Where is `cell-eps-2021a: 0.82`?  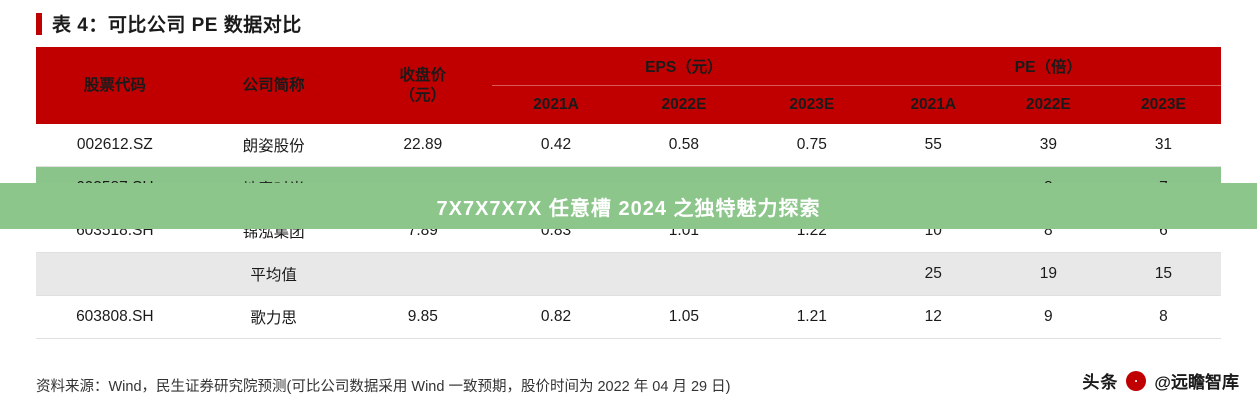
cell-eps-2021a: 0.82 is located at coordinates (556, 317).